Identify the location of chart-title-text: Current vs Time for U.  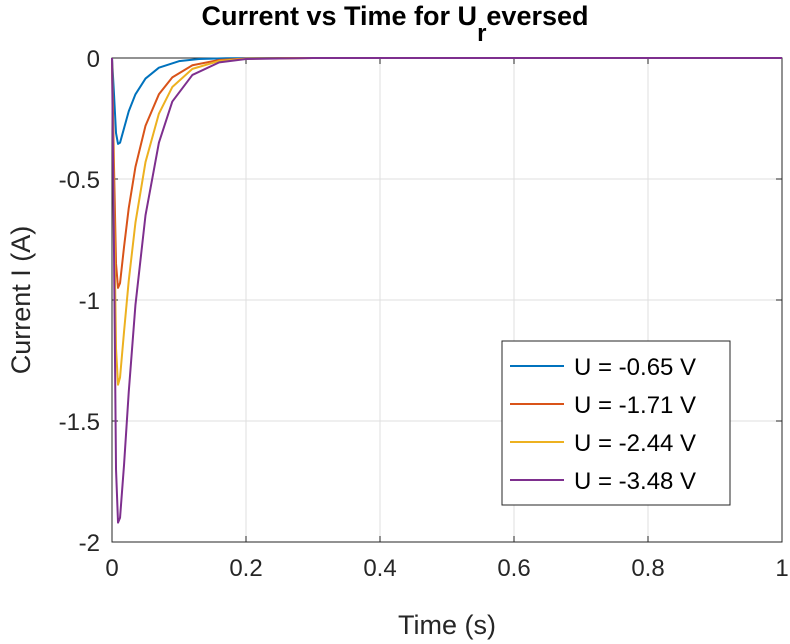
(339, 16).